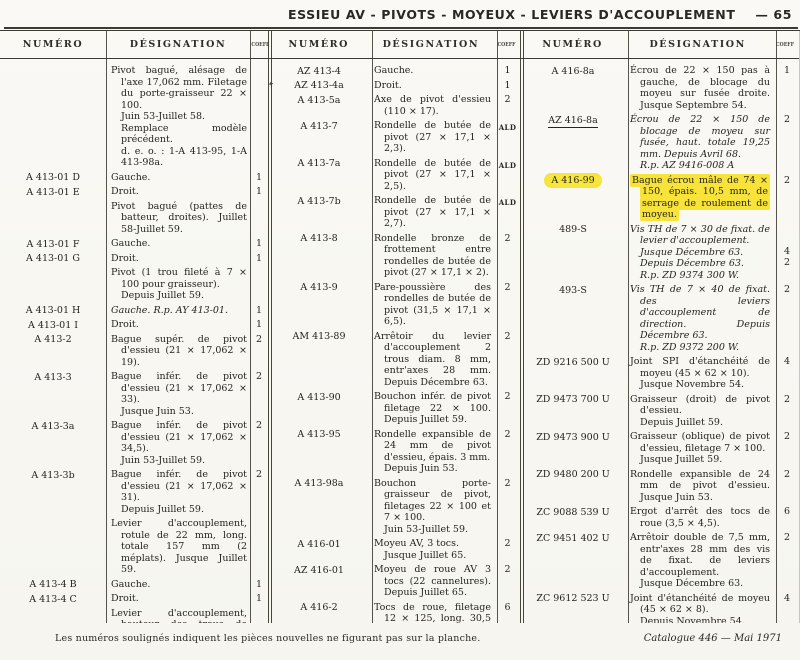 The width and height of the screenshot is (800, 660). I want to click on part-designation: Droit., so click(178, 599).